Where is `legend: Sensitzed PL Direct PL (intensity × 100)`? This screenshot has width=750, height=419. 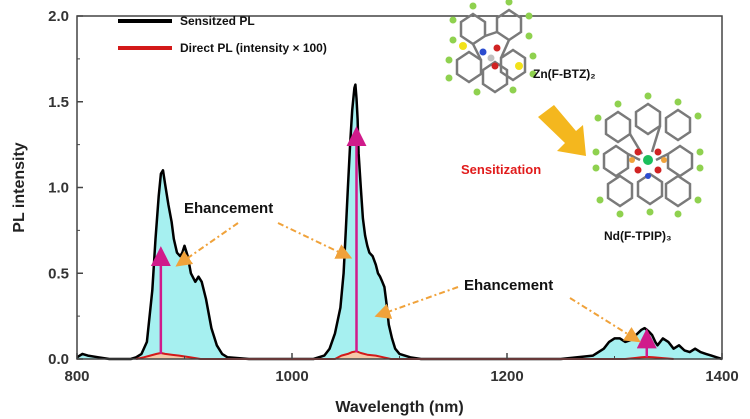 legend: Sensitzed PL Direct PL (intensity × 100) is located at coordinates (222, 34).